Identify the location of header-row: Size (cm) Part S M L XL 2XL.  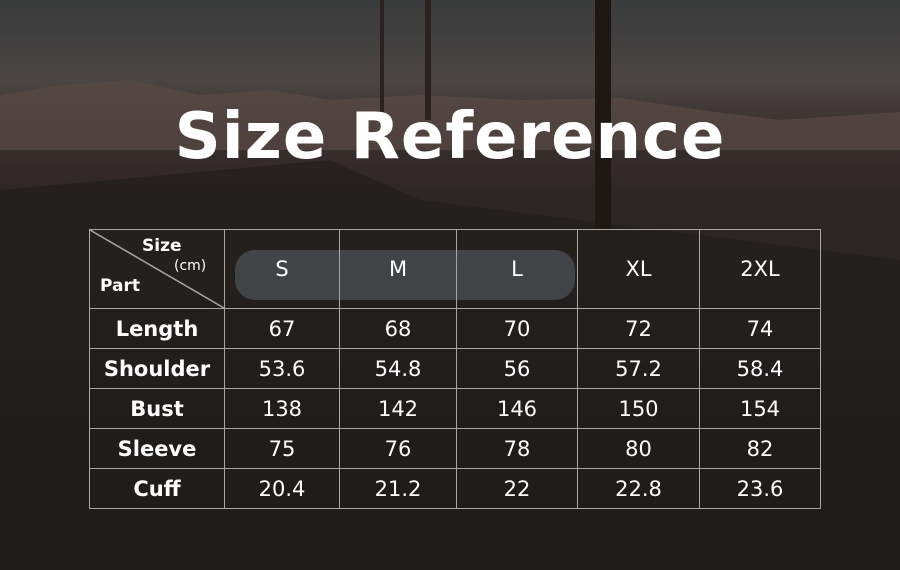
(455, 269).